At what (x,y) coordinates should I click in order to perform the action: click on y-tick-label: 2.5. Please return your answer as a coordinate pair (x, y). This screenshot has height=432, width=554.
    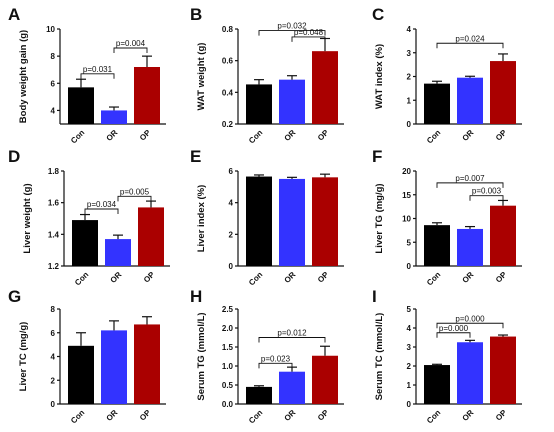
    Looking at the image, I should click on (228, 309).